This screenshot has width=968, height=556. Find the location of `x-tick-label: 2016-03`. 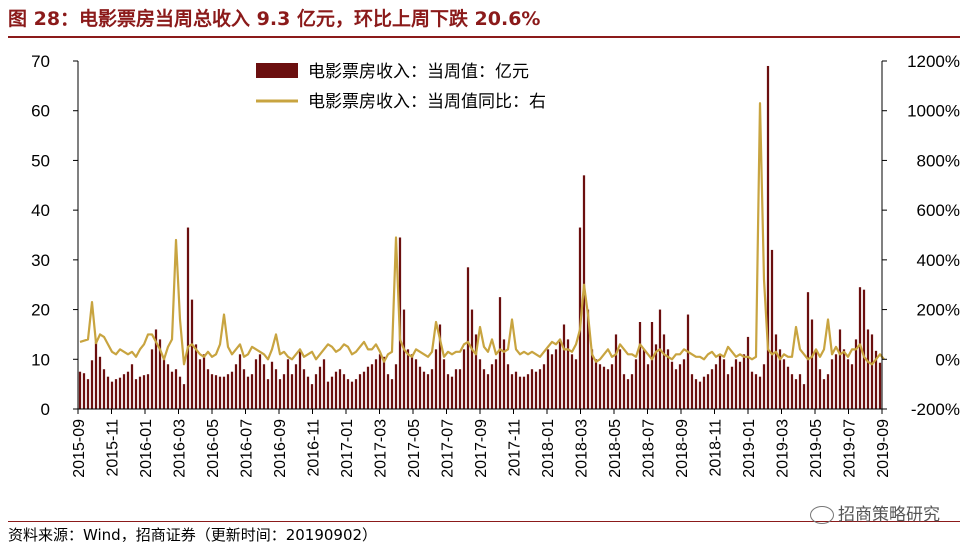

x-tick-label: 2016-03 is located at coordinates (180, 448).